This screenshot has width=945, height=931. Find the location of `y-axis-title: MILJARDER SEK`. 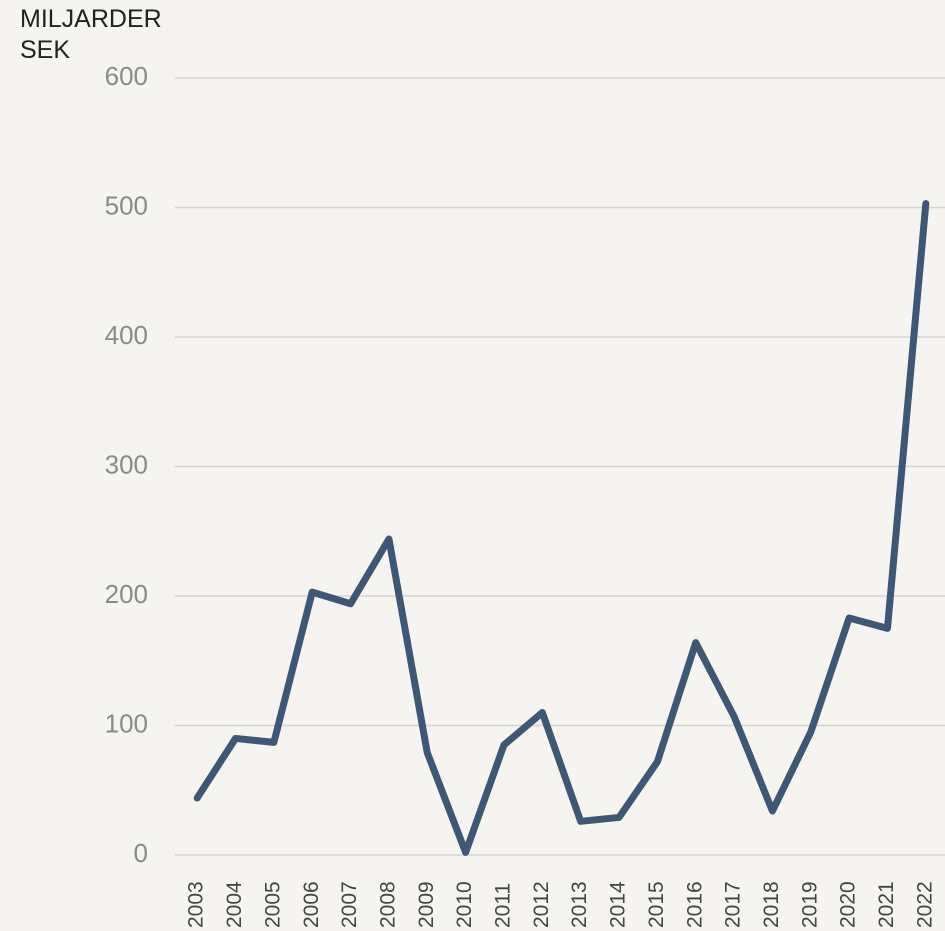

y-axis-title: MILJARDER SEK is located at coordinates (91, 34).